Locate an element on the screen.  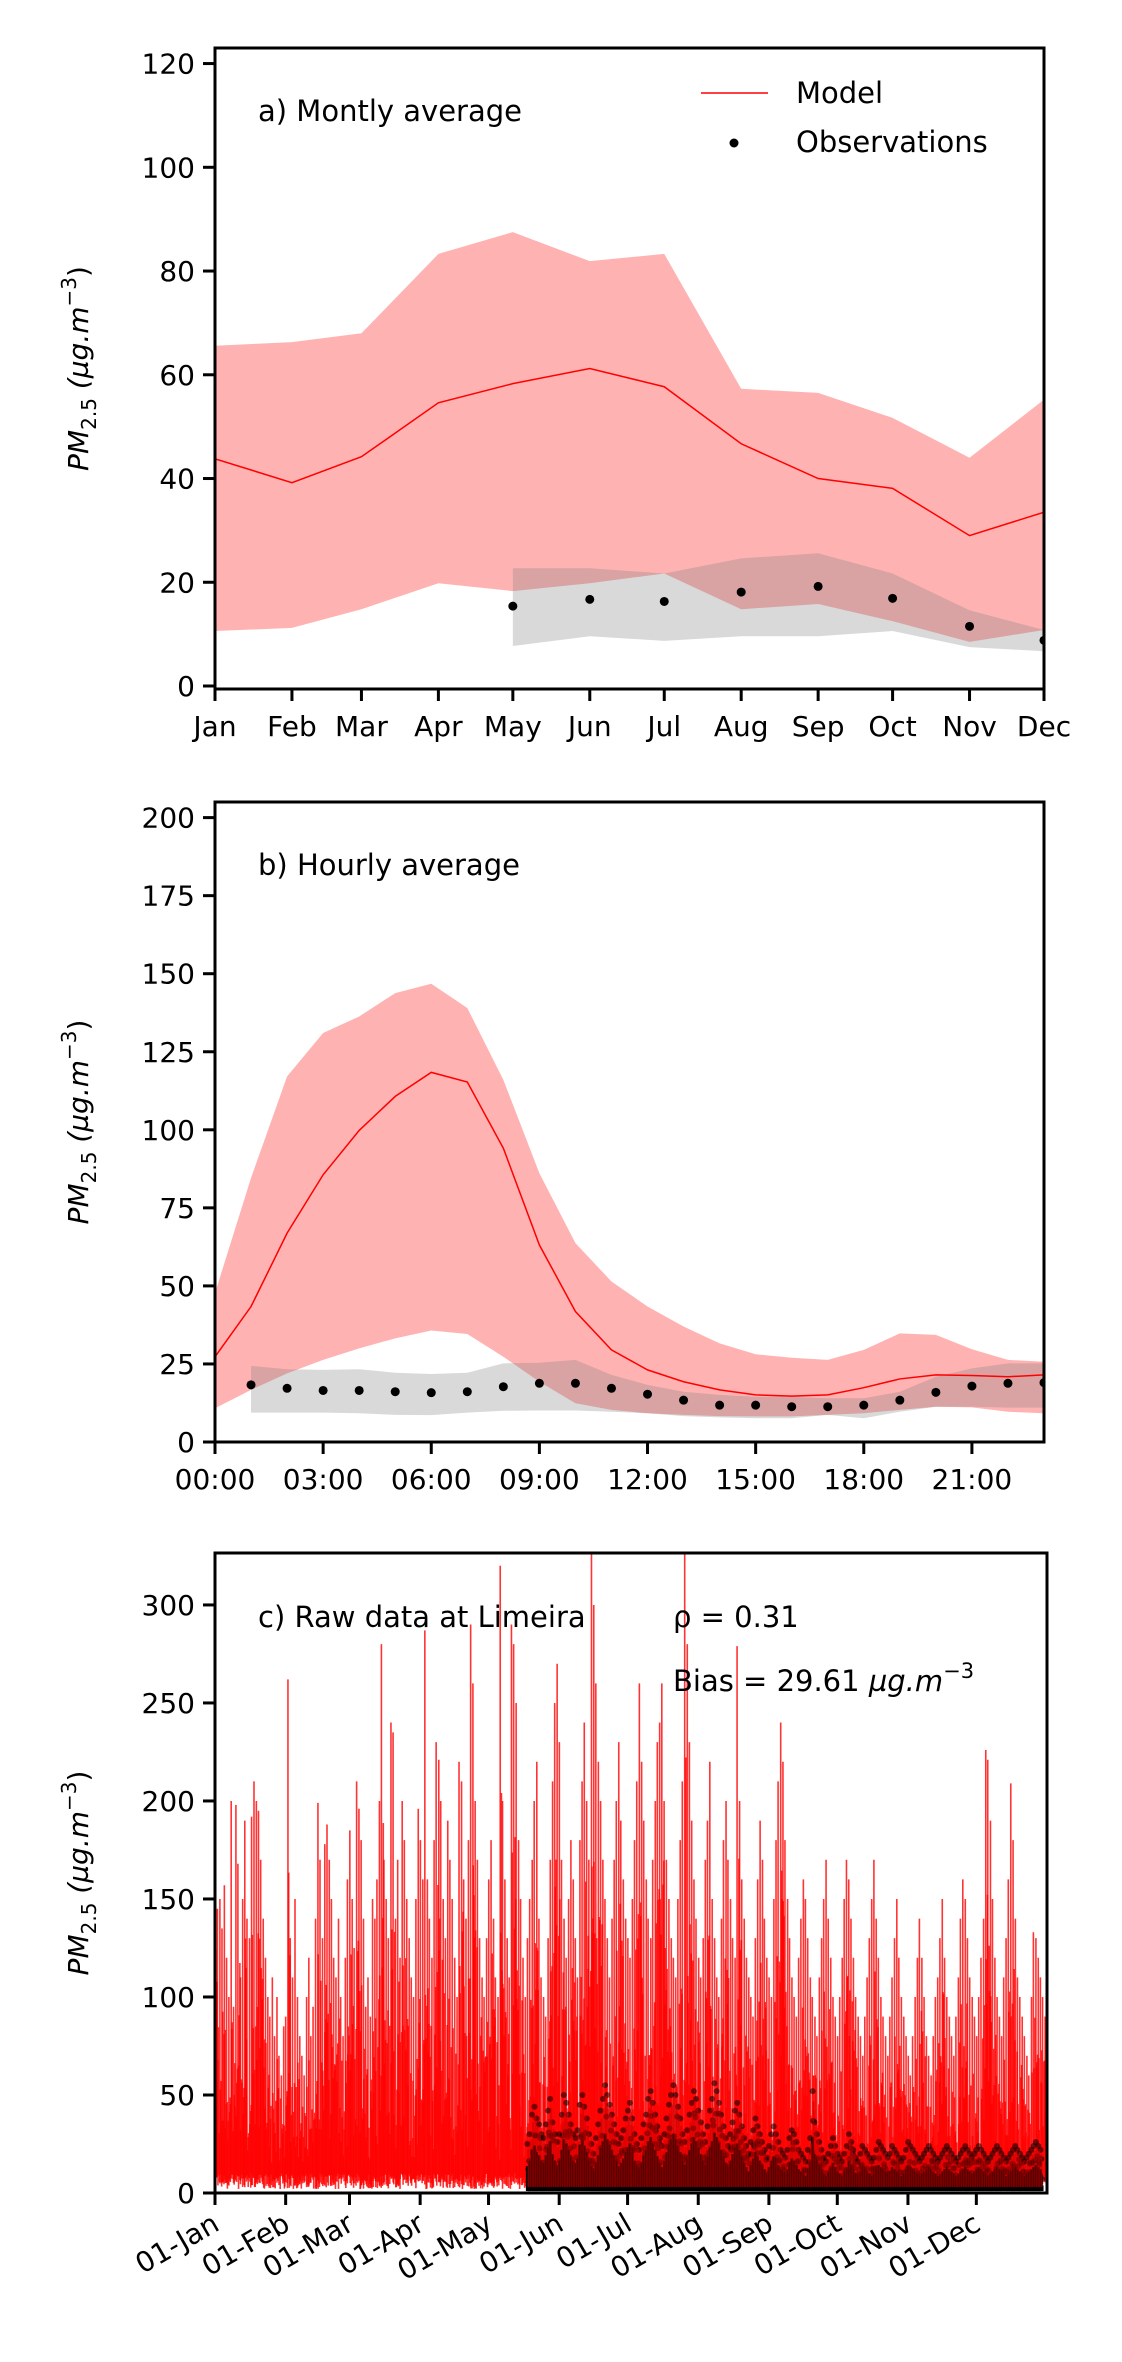
model-range-band is located at coordinates (629, 1200).